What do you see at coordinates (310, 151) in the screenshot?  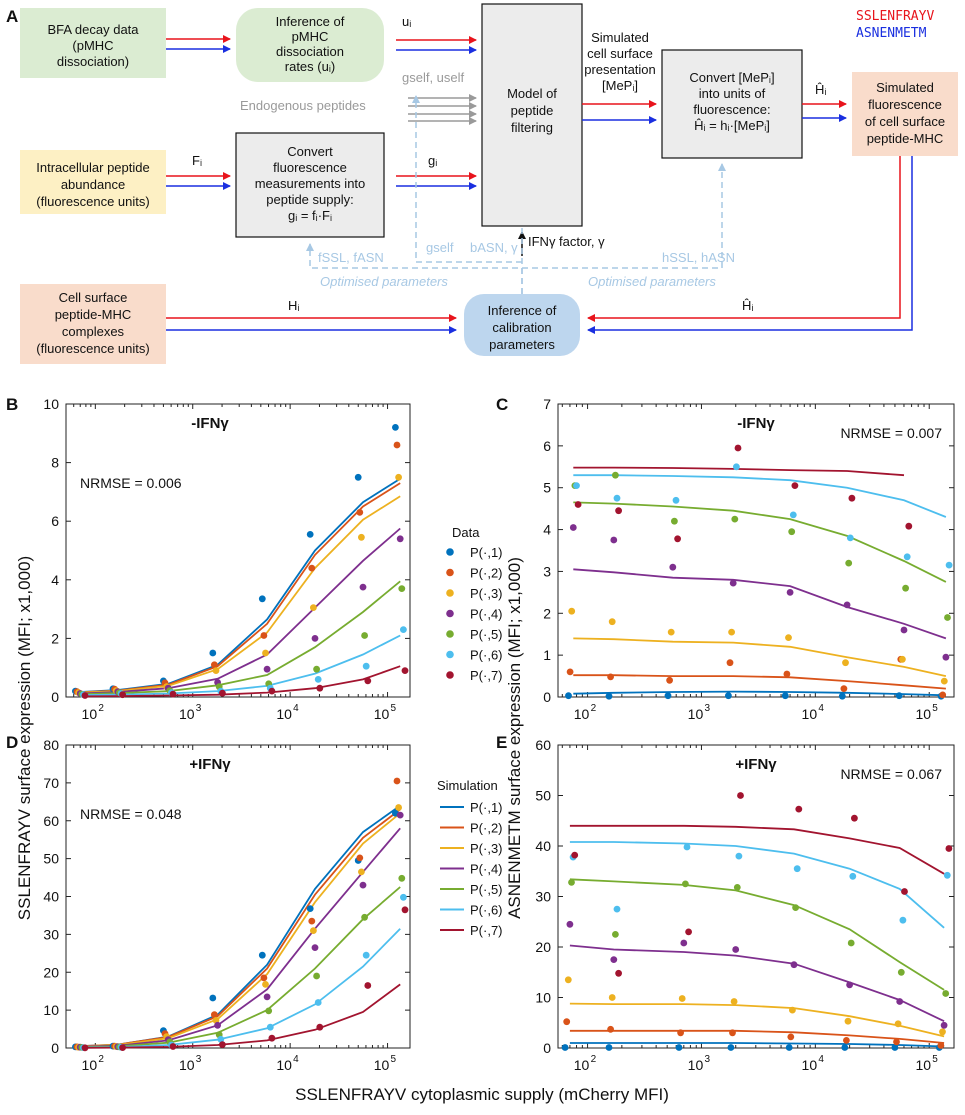 I see `box-text-convert-supply: Convert` at bounding box center [310, 151].